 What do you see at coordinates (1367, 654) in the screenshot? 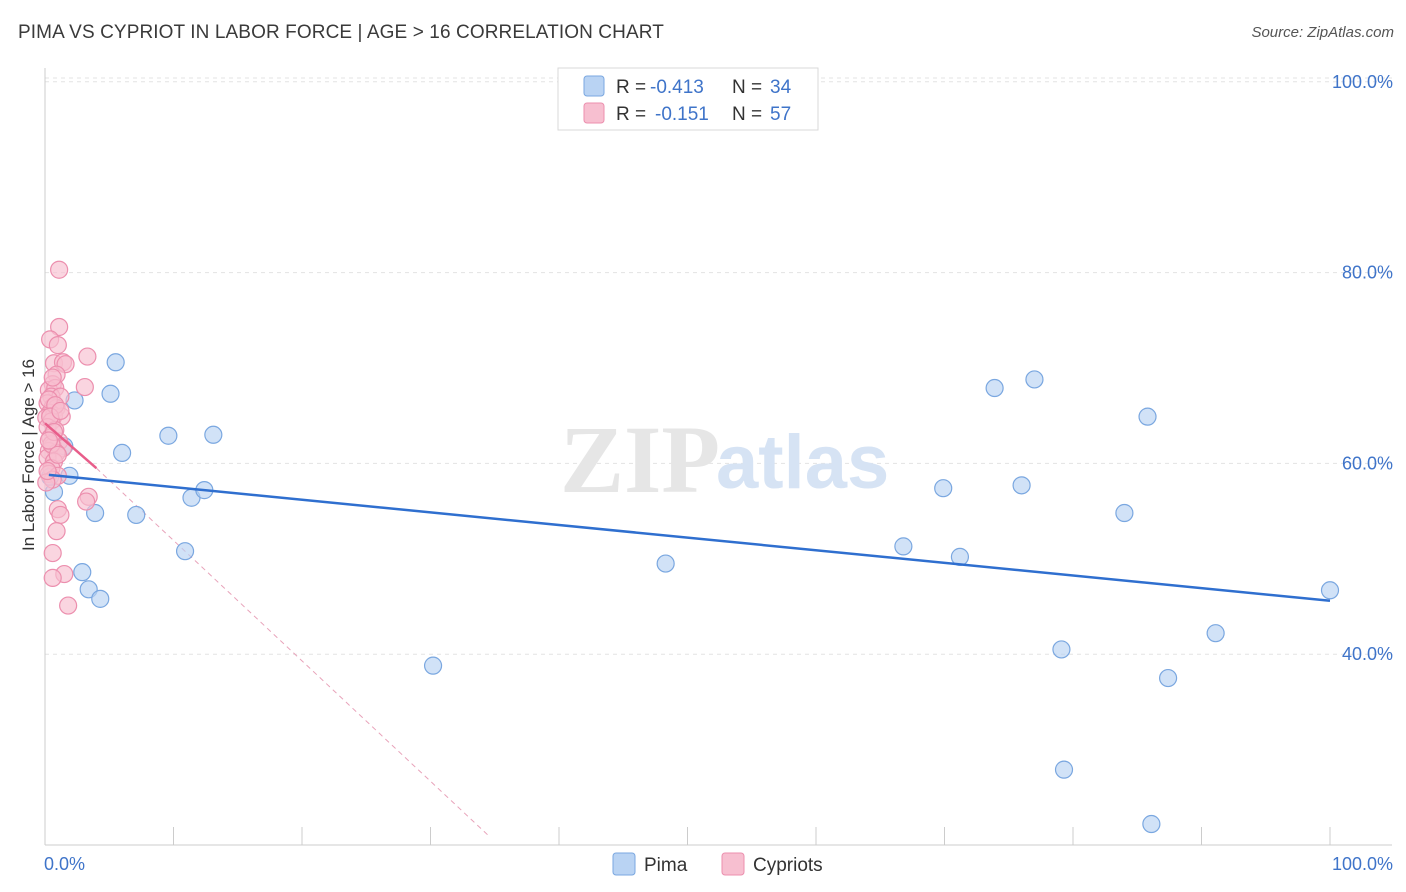
I see `y-tick-label-0: 40.0%` at bounding box center [1367, 654].